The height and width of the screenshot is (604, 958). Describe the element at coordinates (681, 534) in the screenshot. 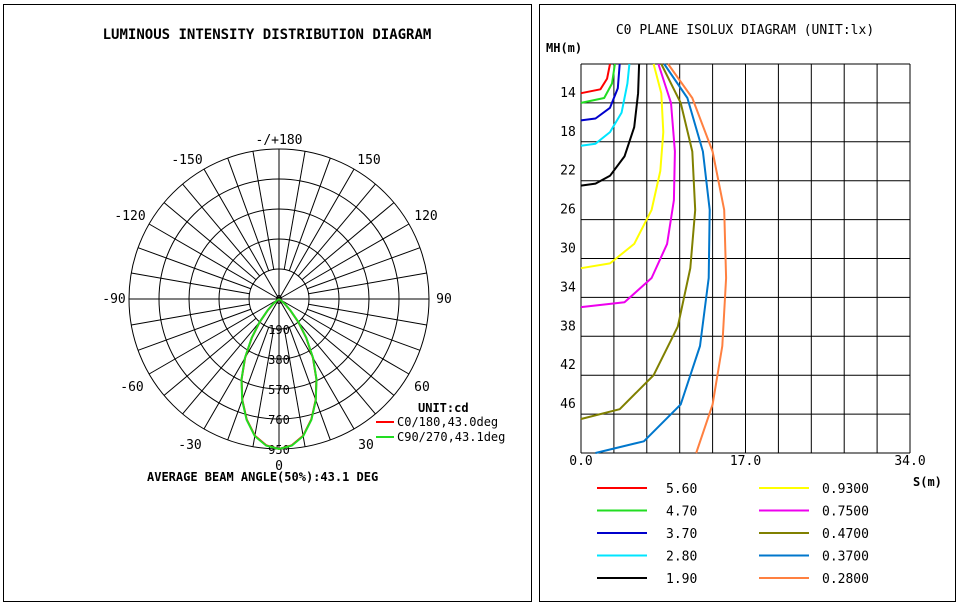

I see `isolux-legend-label-2: 3.70` at that location.